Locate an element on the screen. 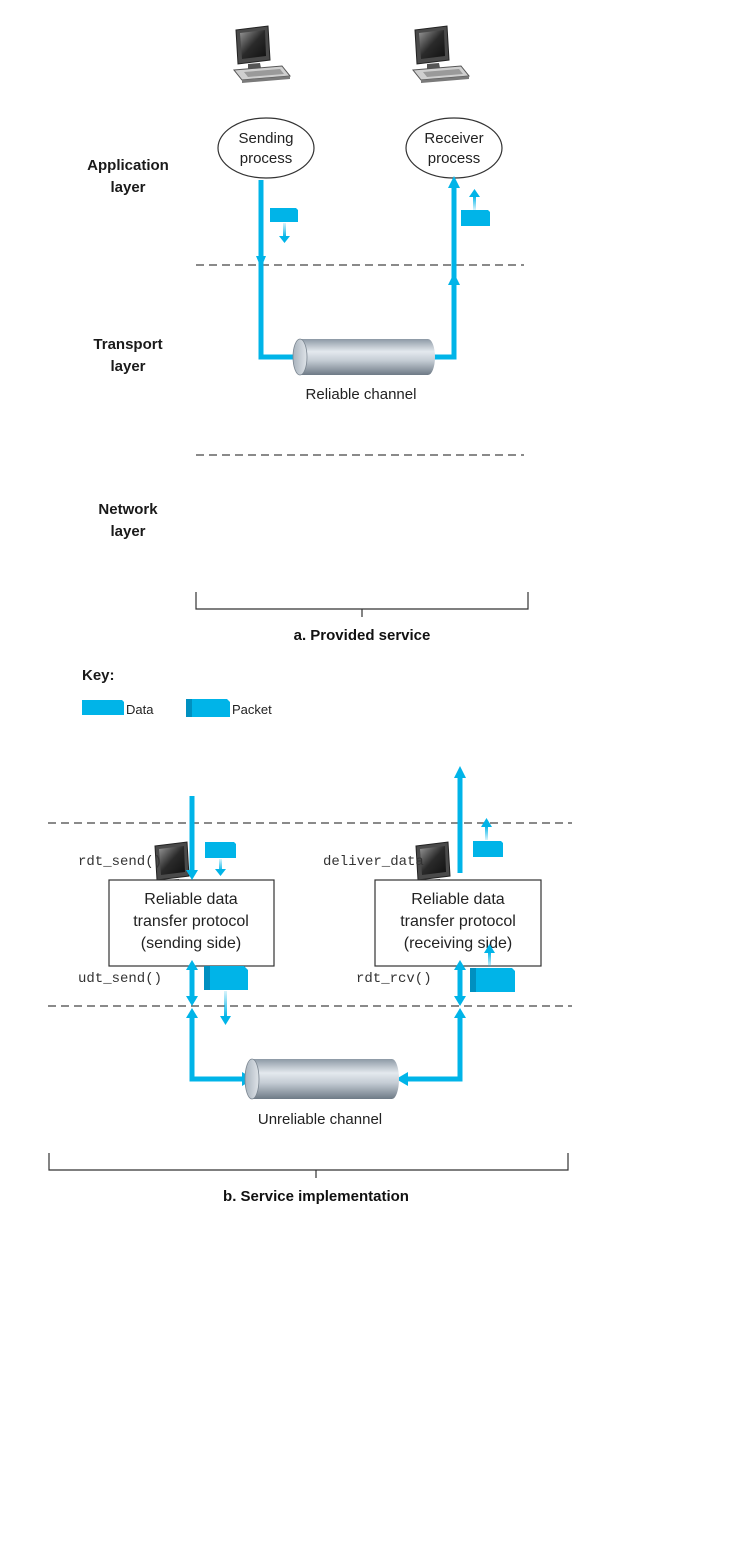 This screenshot has width=738, height=1544. udt-send-label: udt_send() is located at coordinates (120, 979).